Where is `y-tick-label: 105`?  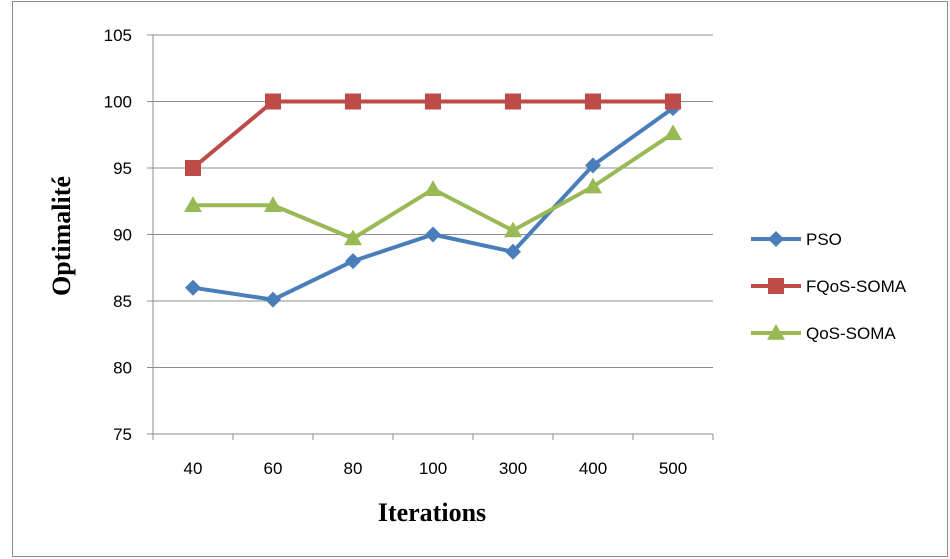 y-tick-label: 105 is located at coordinates (118, 35).